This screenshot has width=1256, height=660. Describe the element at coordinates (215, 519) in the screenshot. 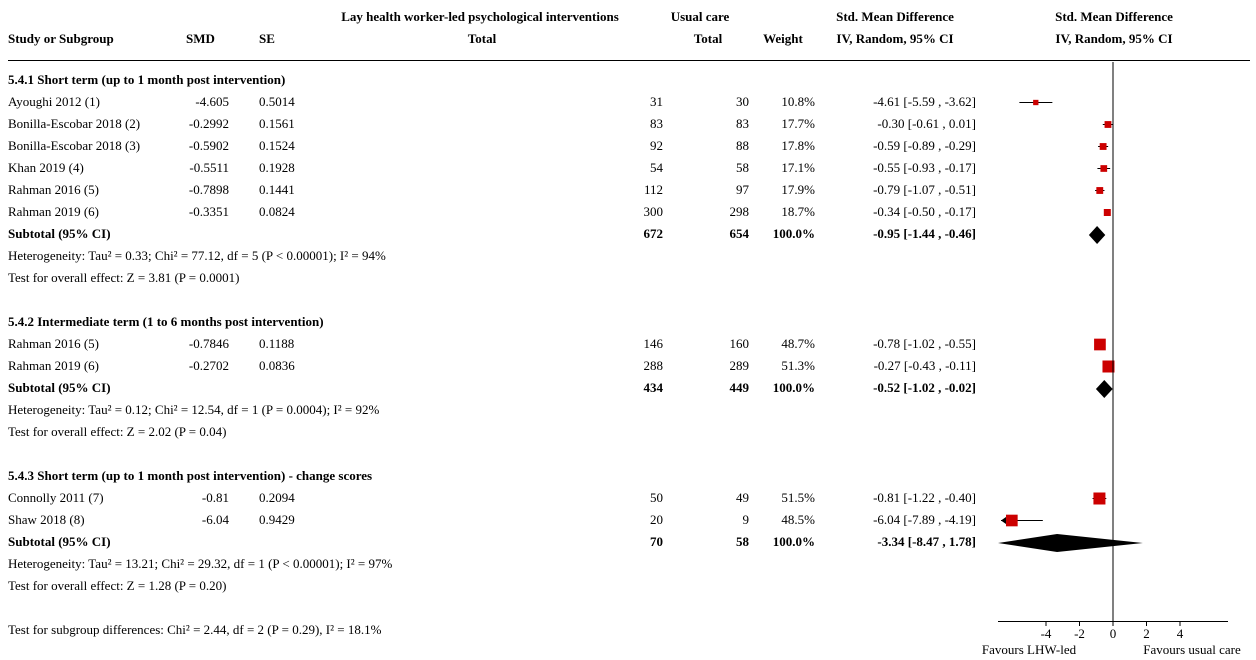

I see `study-smd: -6.04` at that location.